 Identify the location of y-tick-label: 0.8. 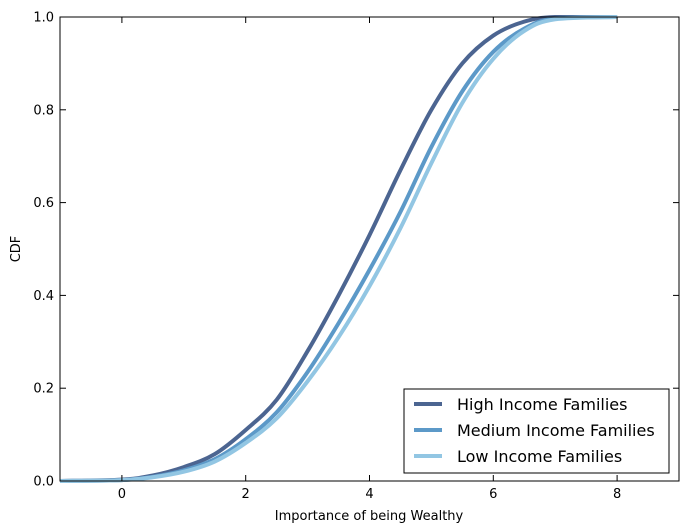
(43, 110).